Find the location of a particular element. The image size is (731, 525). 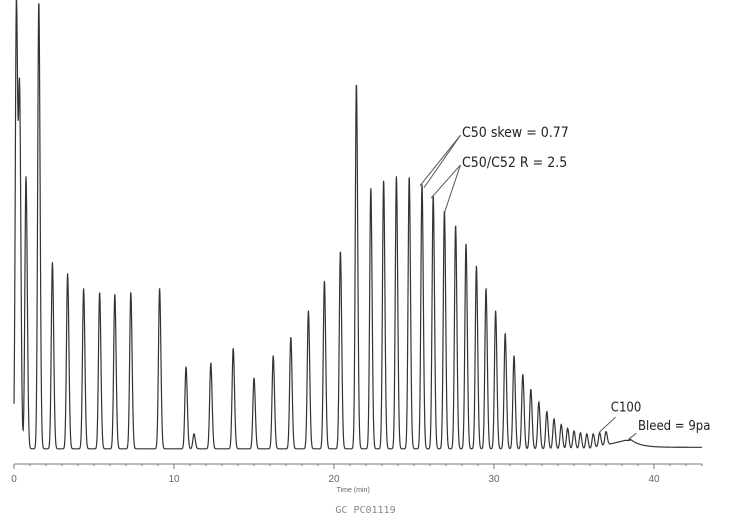

x-tick-label: 20 is located at coordinates (334, 479).